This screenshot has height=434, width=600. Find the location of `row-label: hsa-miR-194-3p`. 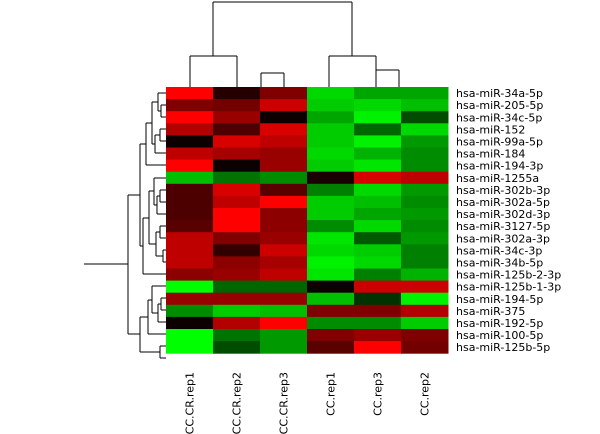

row-label: hsa-miR-194-3p is located at coordinates (499, 166).